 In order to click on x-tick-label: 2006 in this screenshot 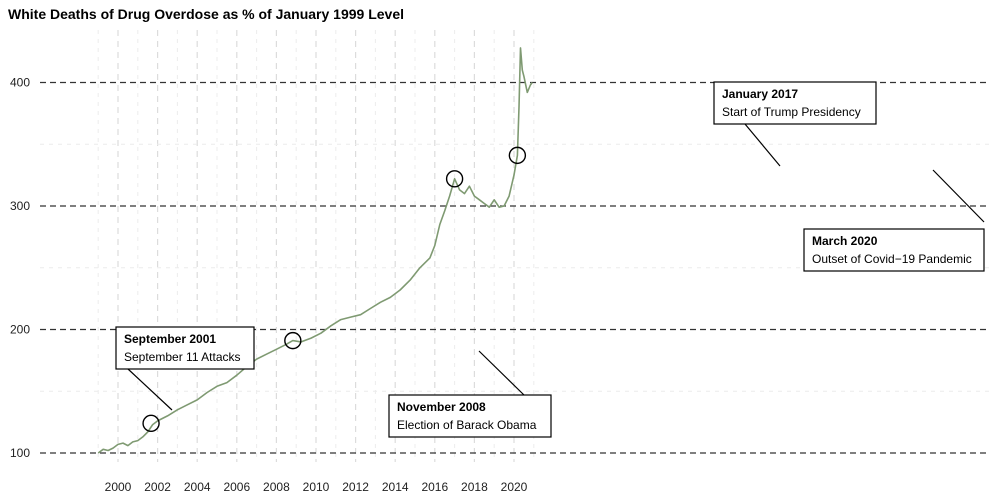, I will do `click(236, 487)`.